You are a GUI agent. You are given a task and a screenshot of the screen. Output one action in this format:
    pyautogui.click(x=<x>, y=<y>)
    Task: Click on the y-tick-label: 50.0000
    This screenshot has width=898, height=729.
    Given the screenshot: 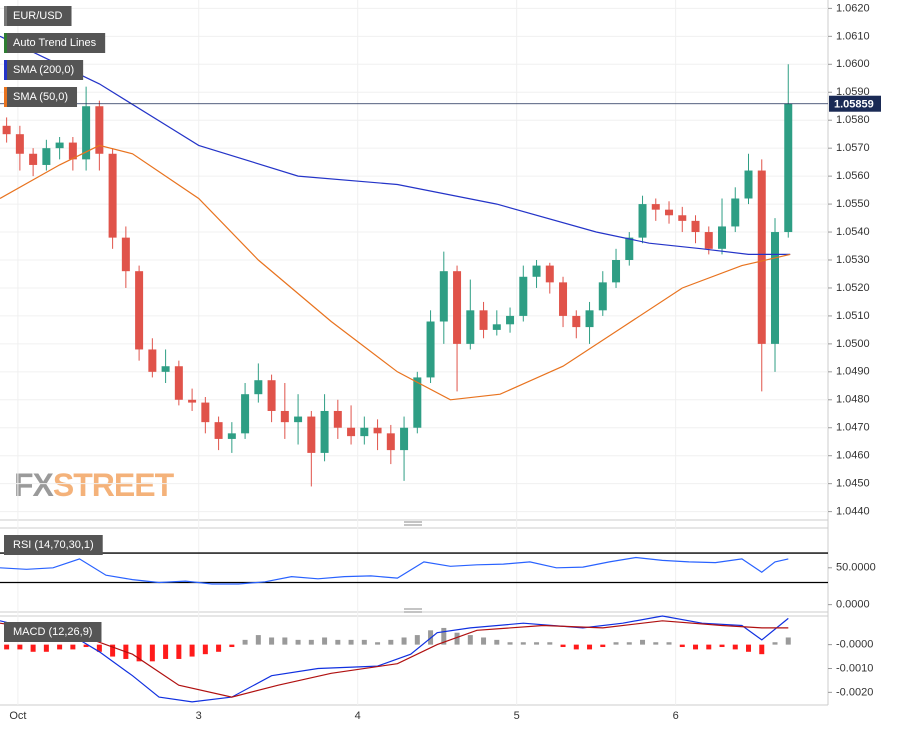 What is the action you would take?
    pyautogui.click(x=856, y=568)
    